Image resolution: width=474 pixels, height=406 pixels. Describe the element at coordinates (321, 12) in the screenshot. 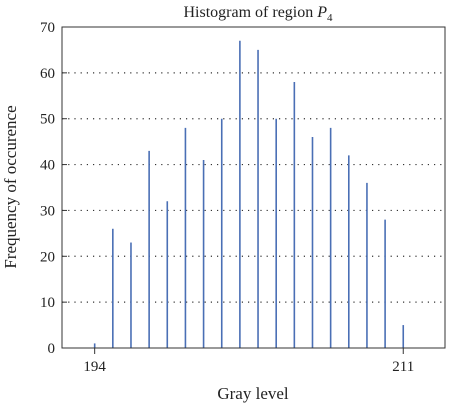

I see `chart-title-symbol: P` at that location.